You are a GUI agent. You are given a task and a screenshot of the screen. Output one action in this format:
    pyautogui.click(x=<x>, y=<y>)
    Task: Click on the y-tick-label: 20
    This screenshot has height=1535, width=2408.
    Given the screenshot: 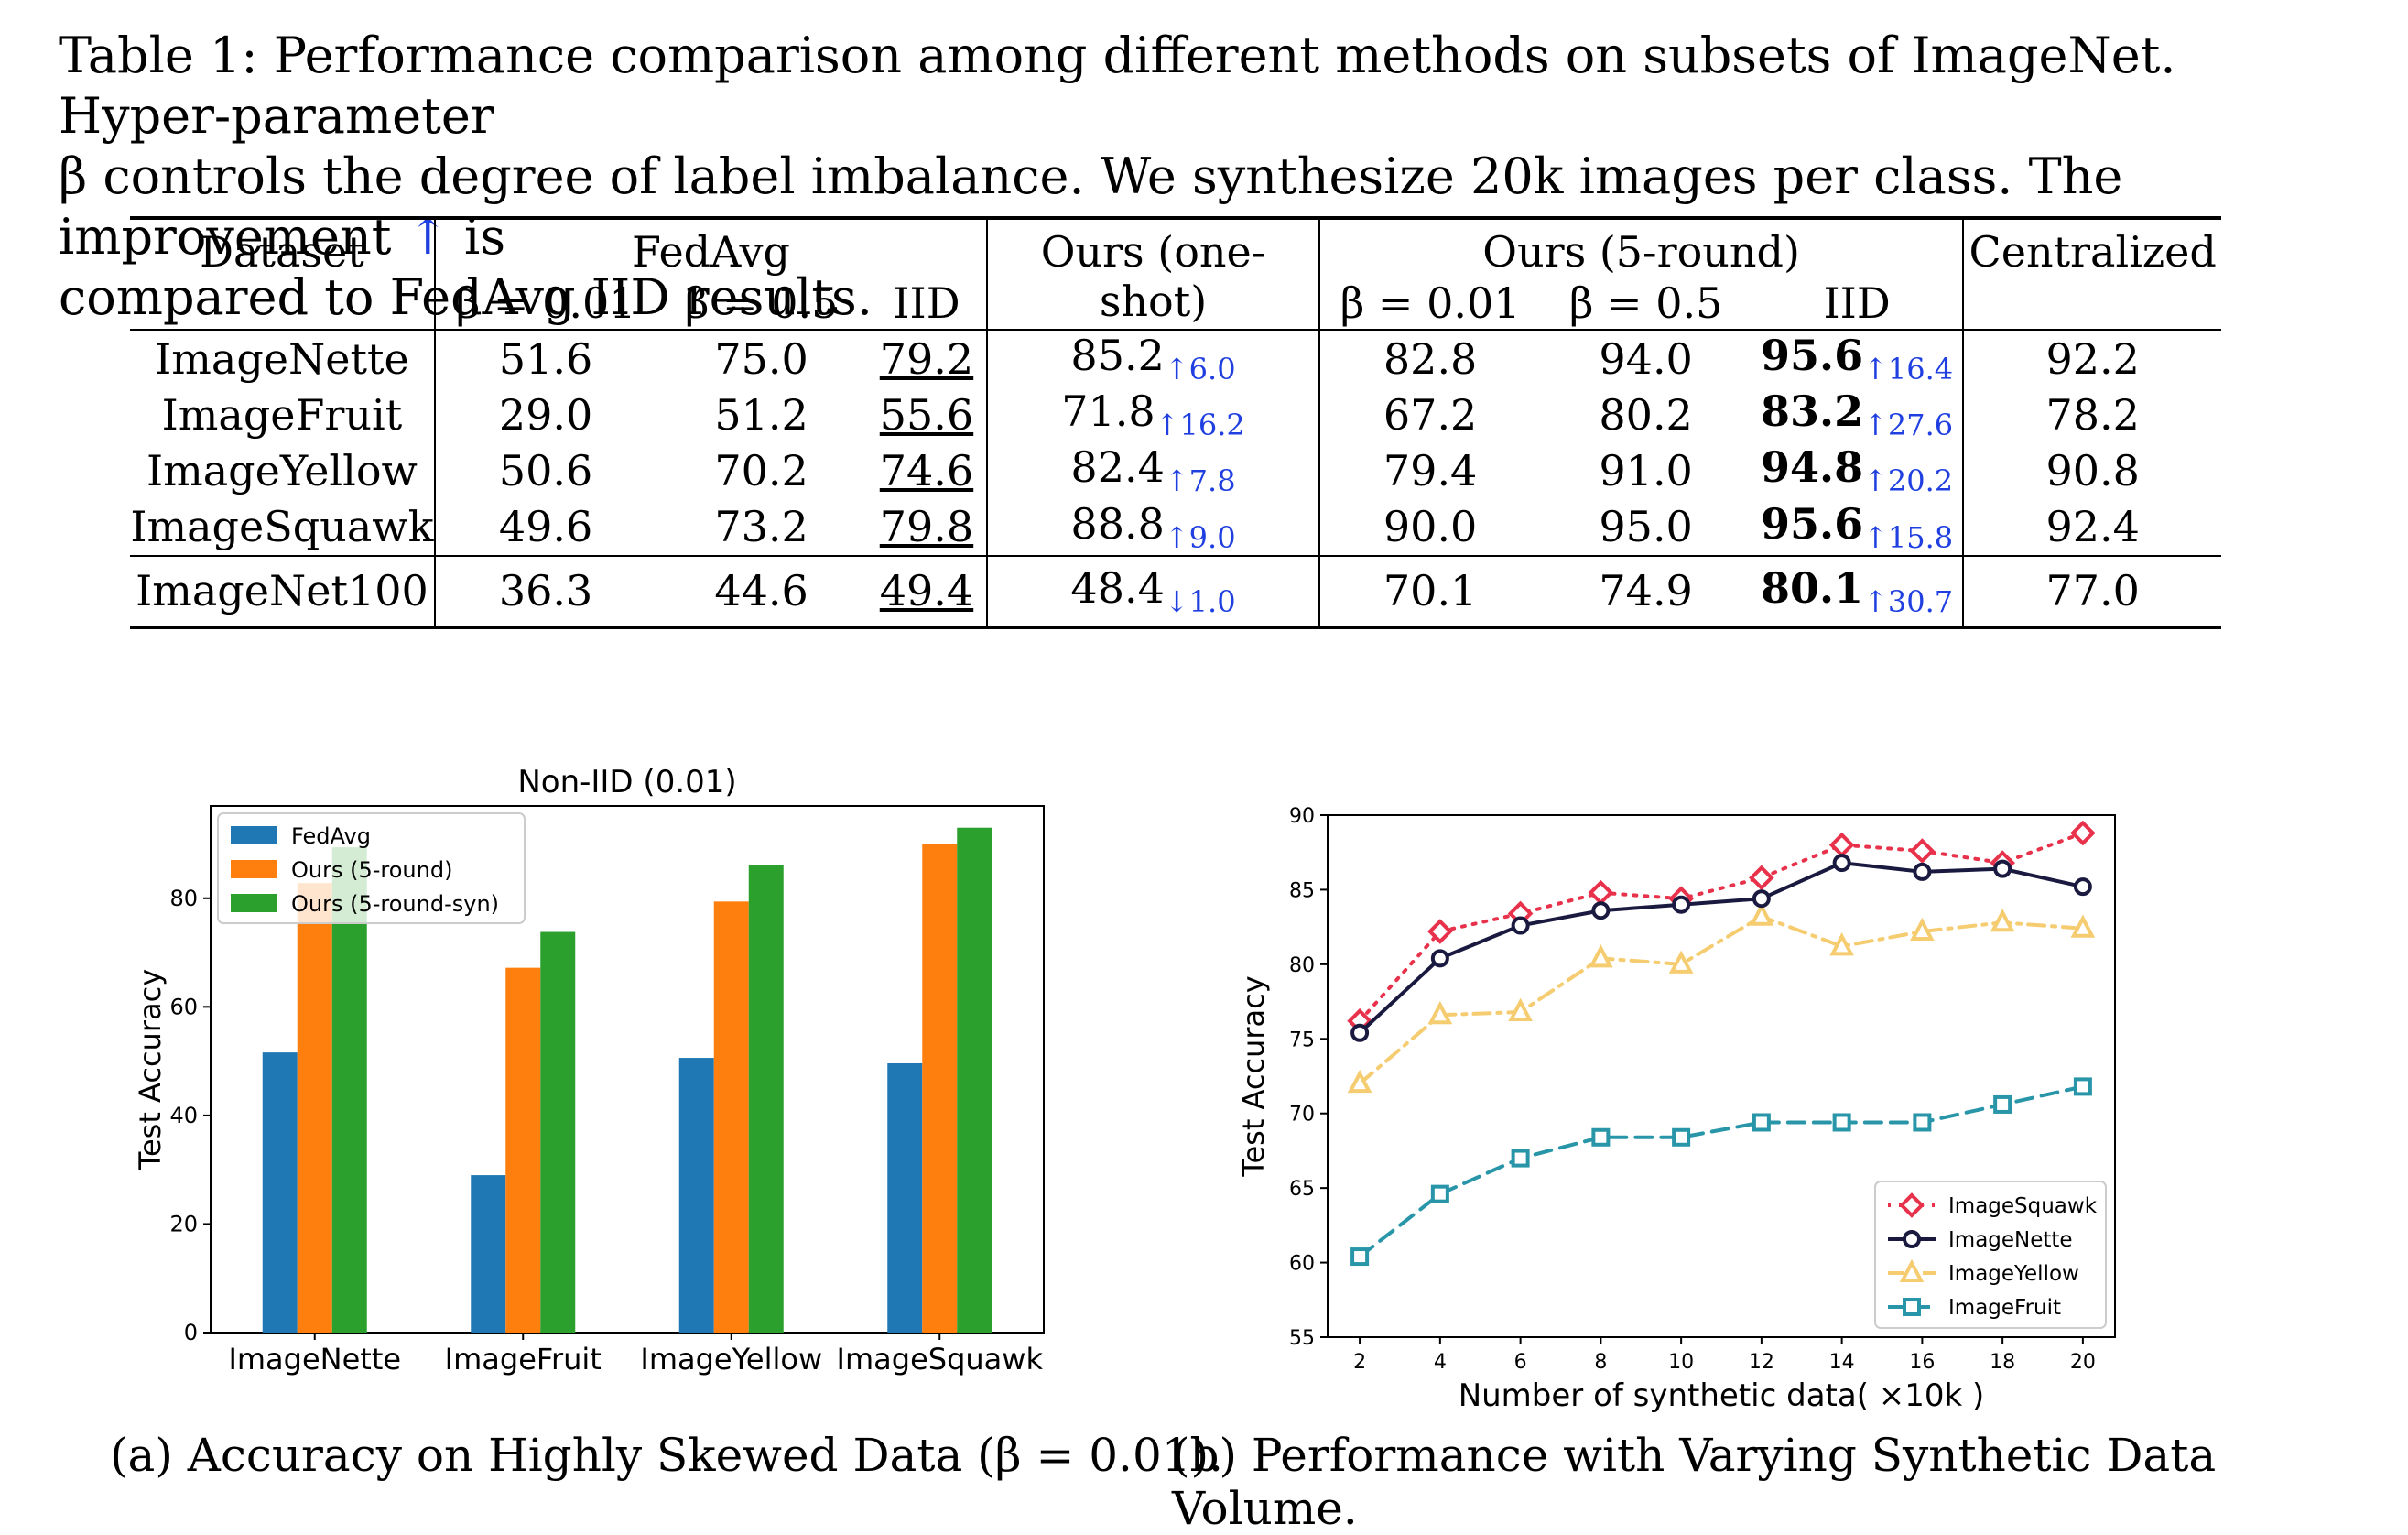 What is the action you would take?
    pyautogui.click(x=183, y=1223)
    